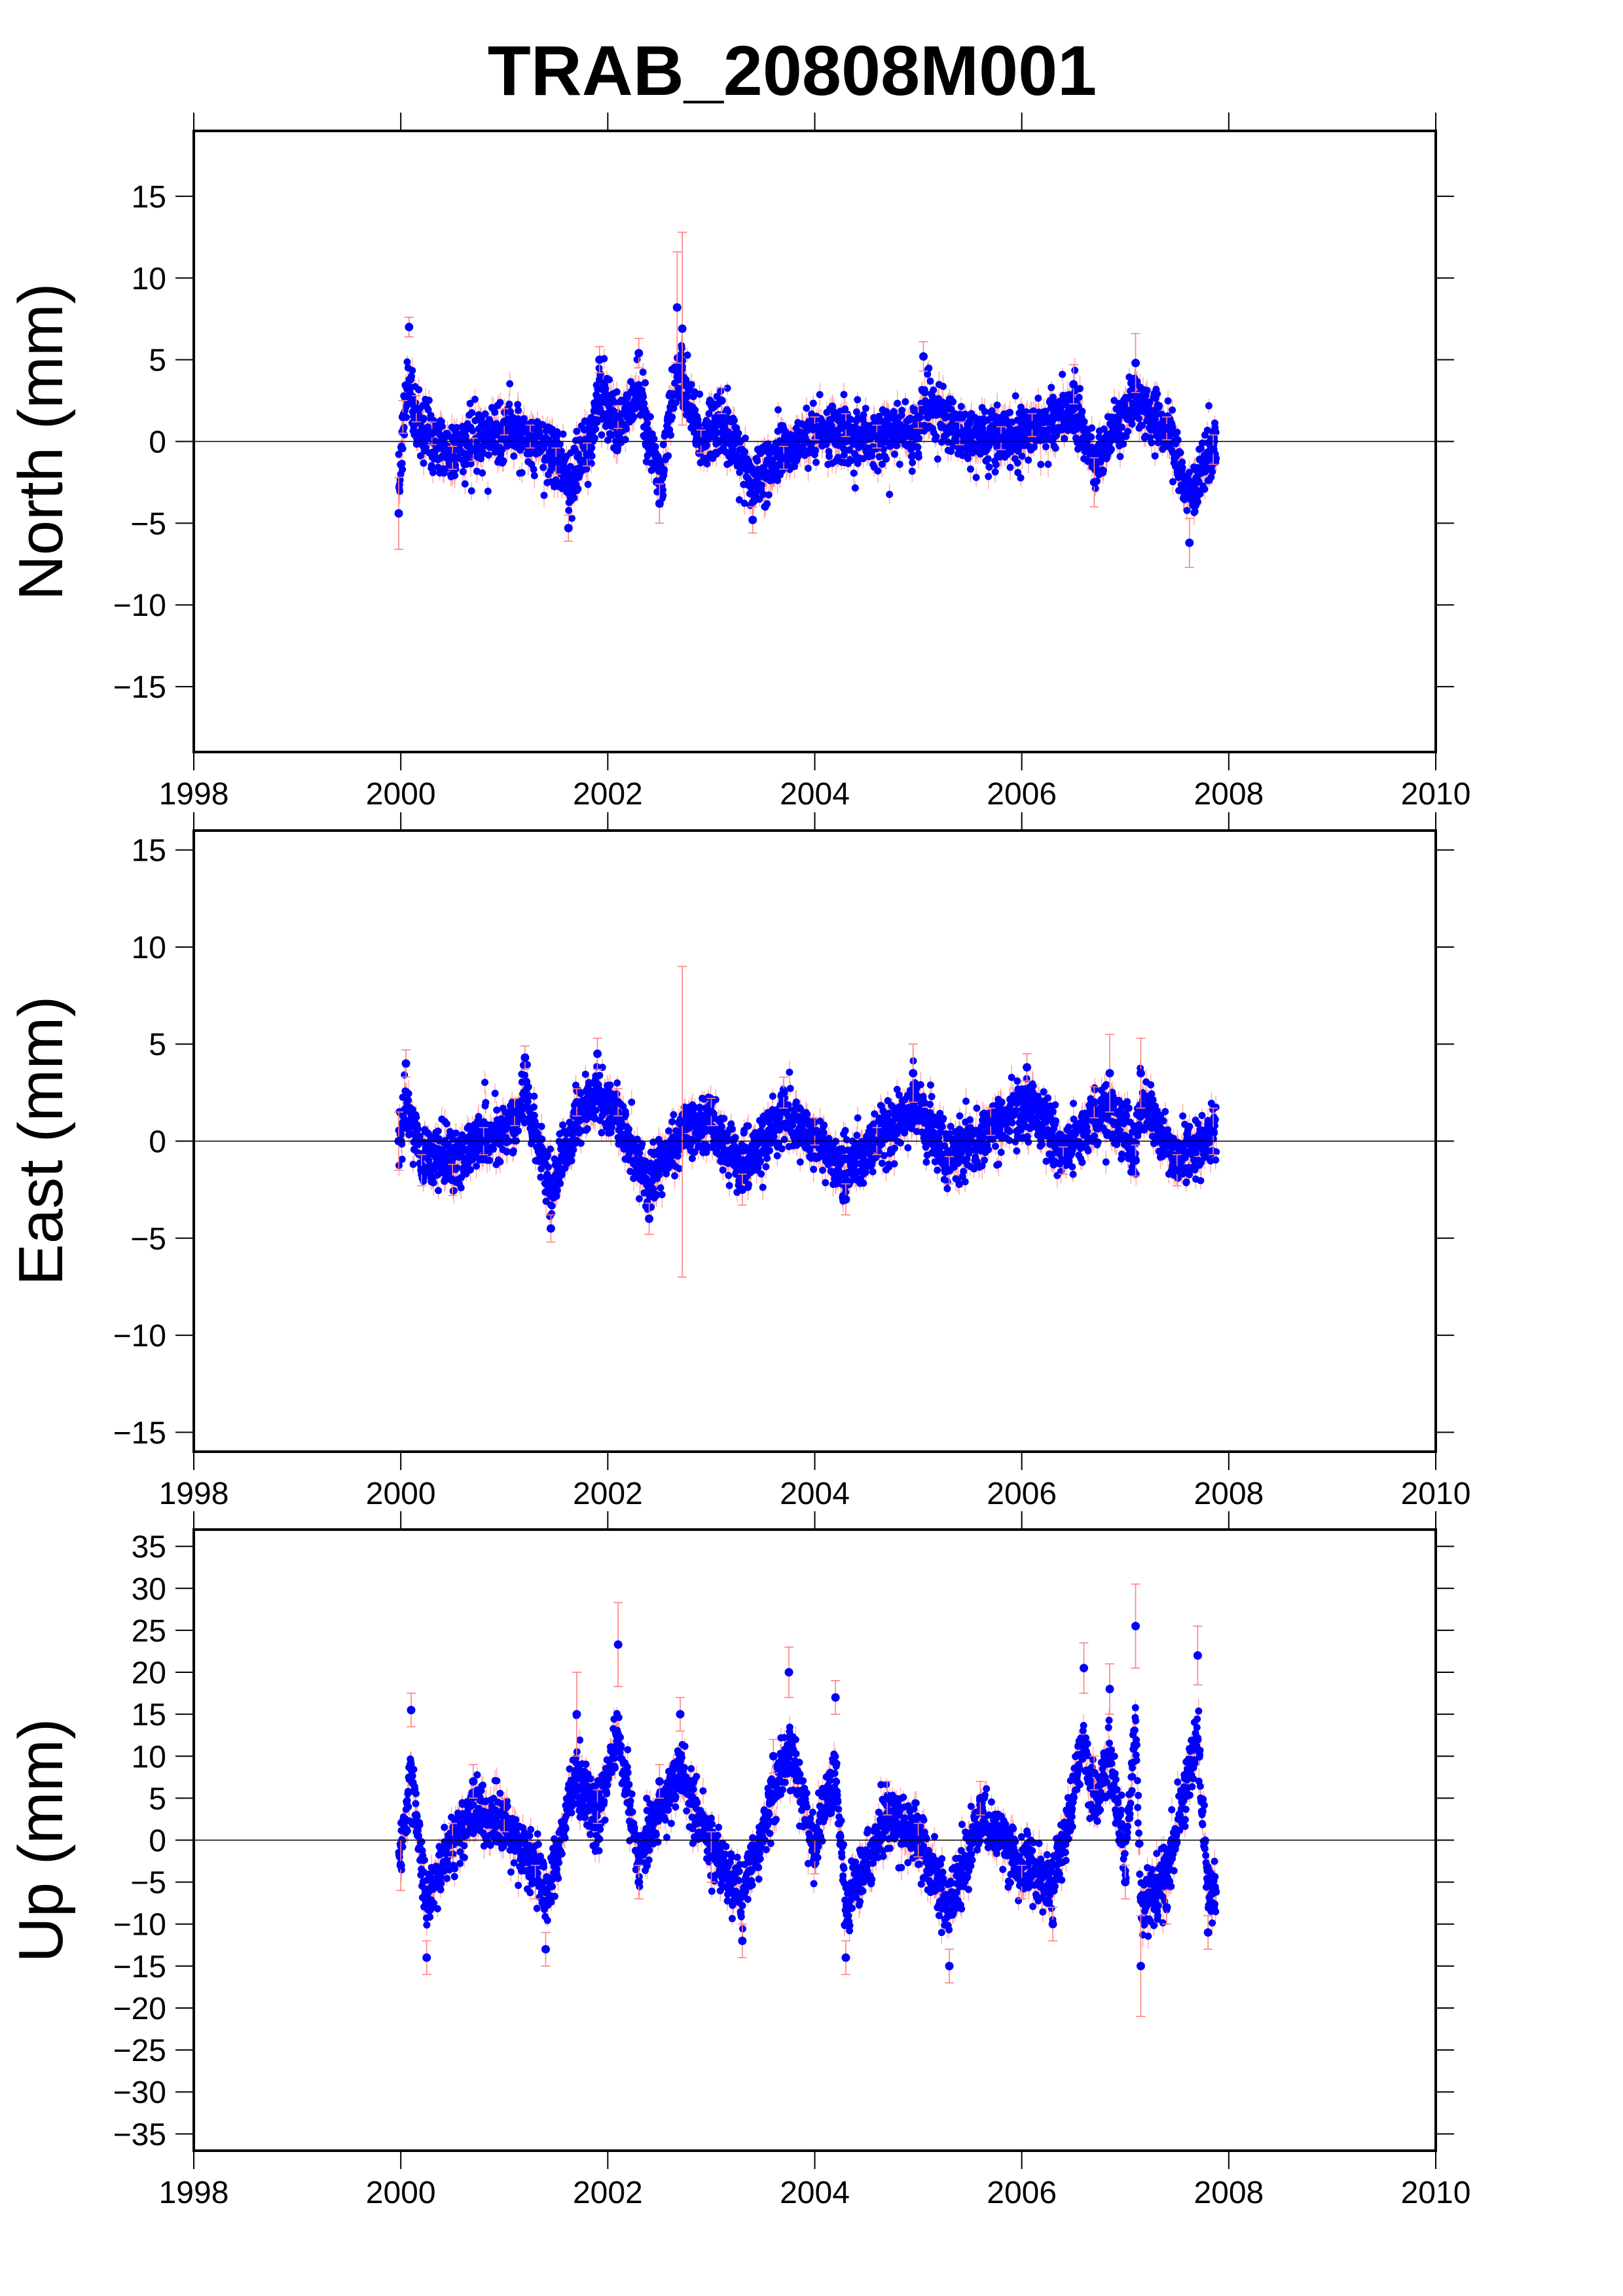 This screenshot has width=1623, height=2296. I want to click on y-axis-label: North (mm), so click(41, 441).